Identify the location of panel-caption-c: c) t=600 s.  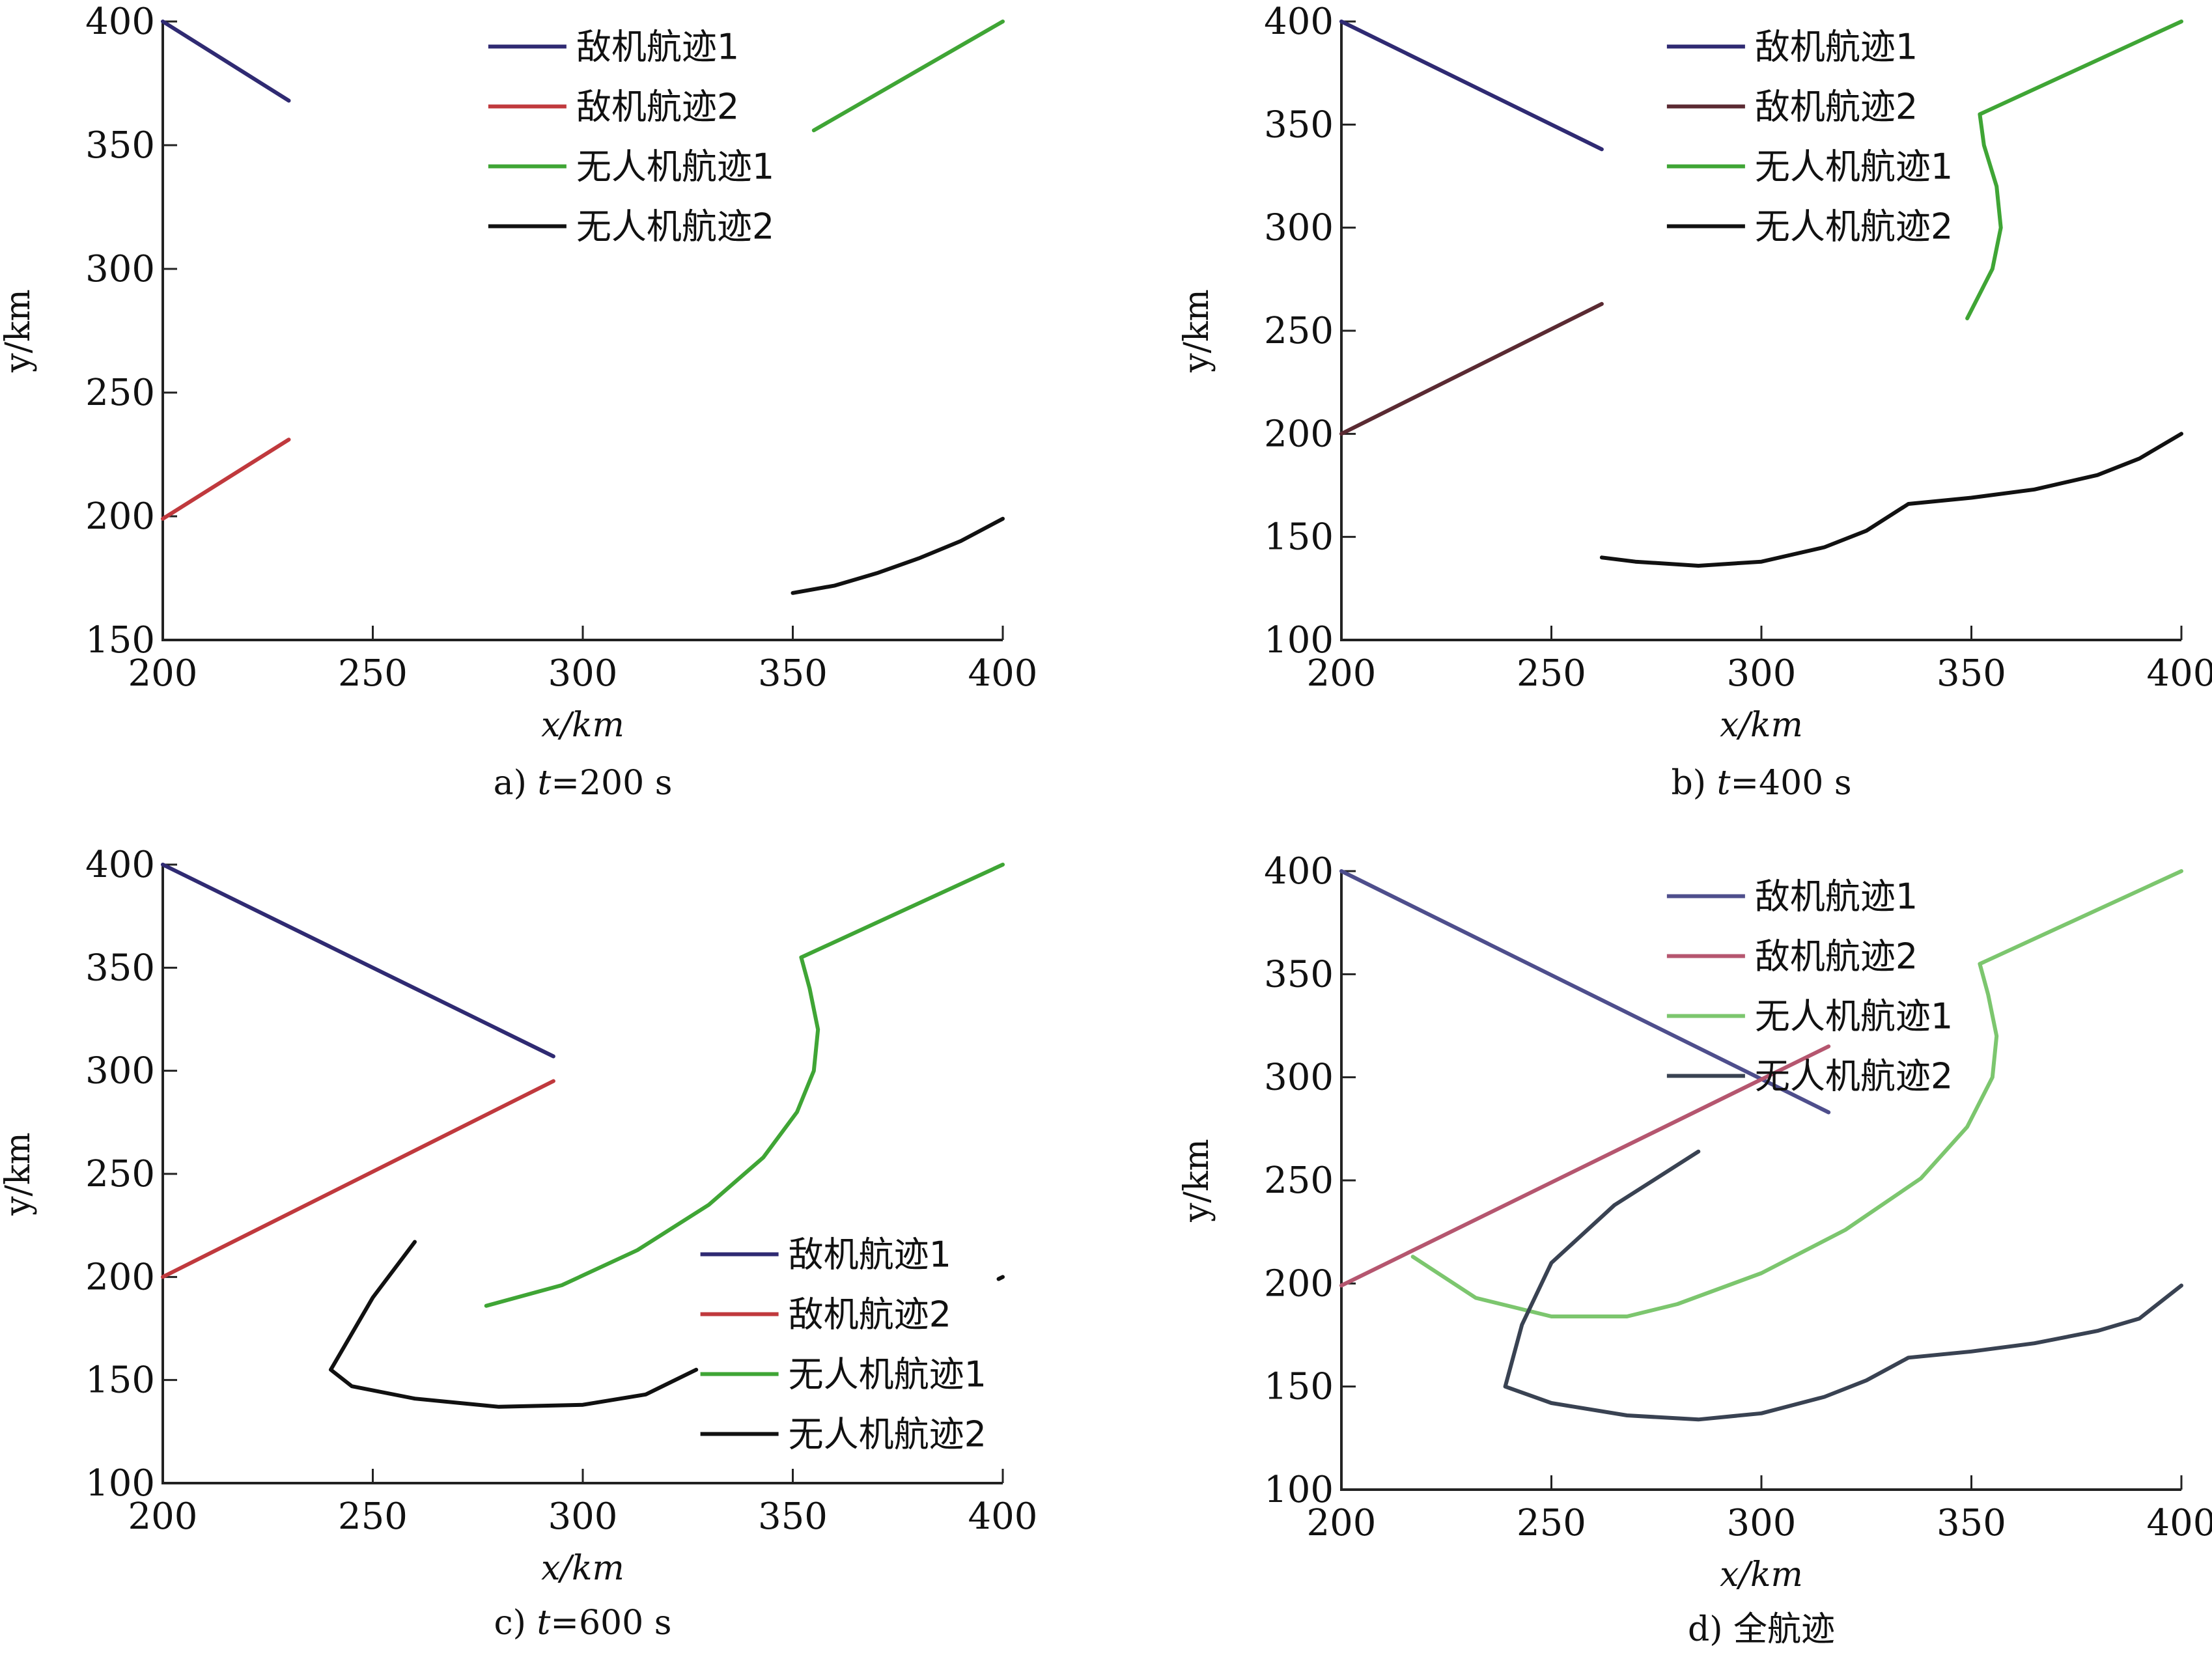
(583, 1623).